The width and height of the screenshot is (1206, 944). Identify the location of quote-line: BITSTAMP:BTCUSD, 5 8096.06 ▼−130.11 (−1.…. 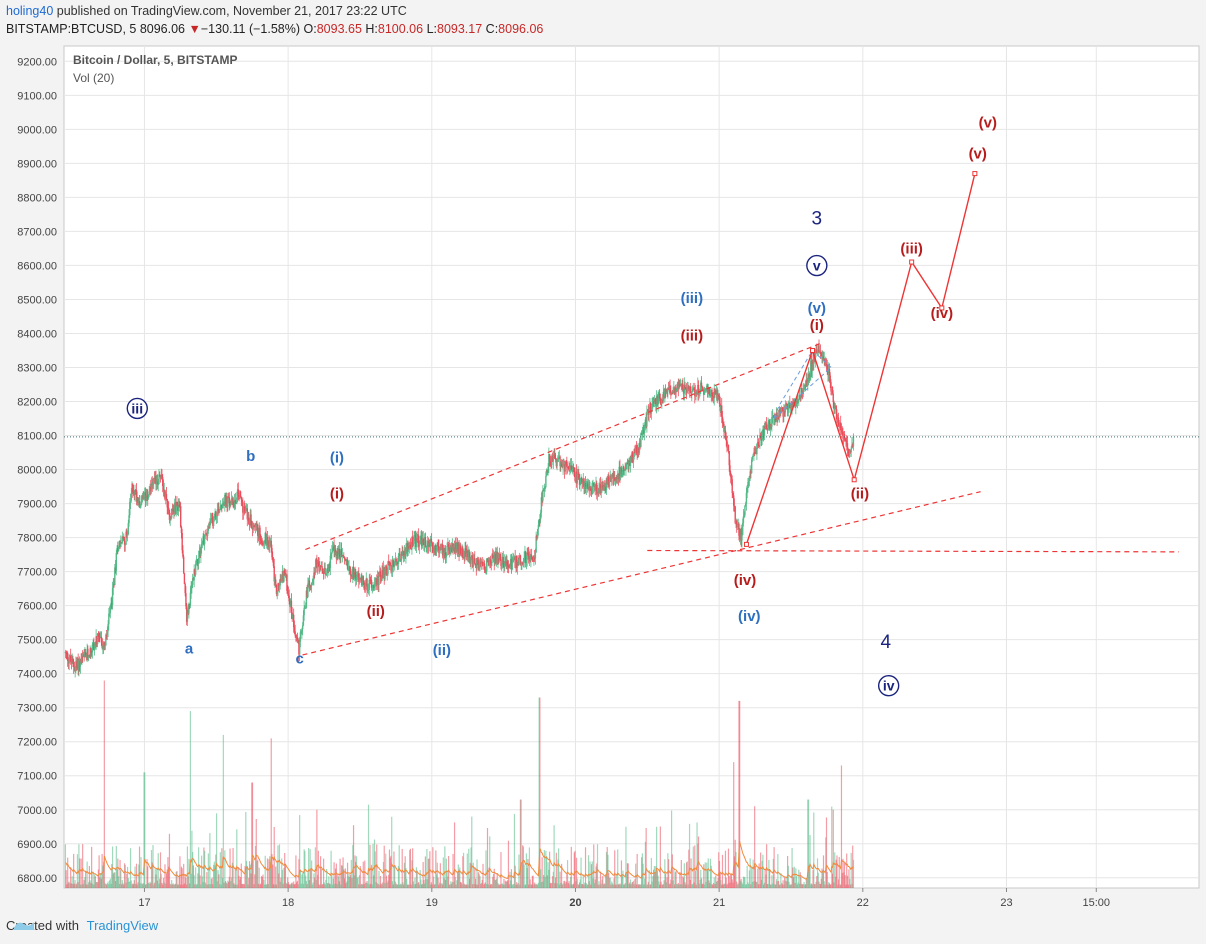
(274, 29).